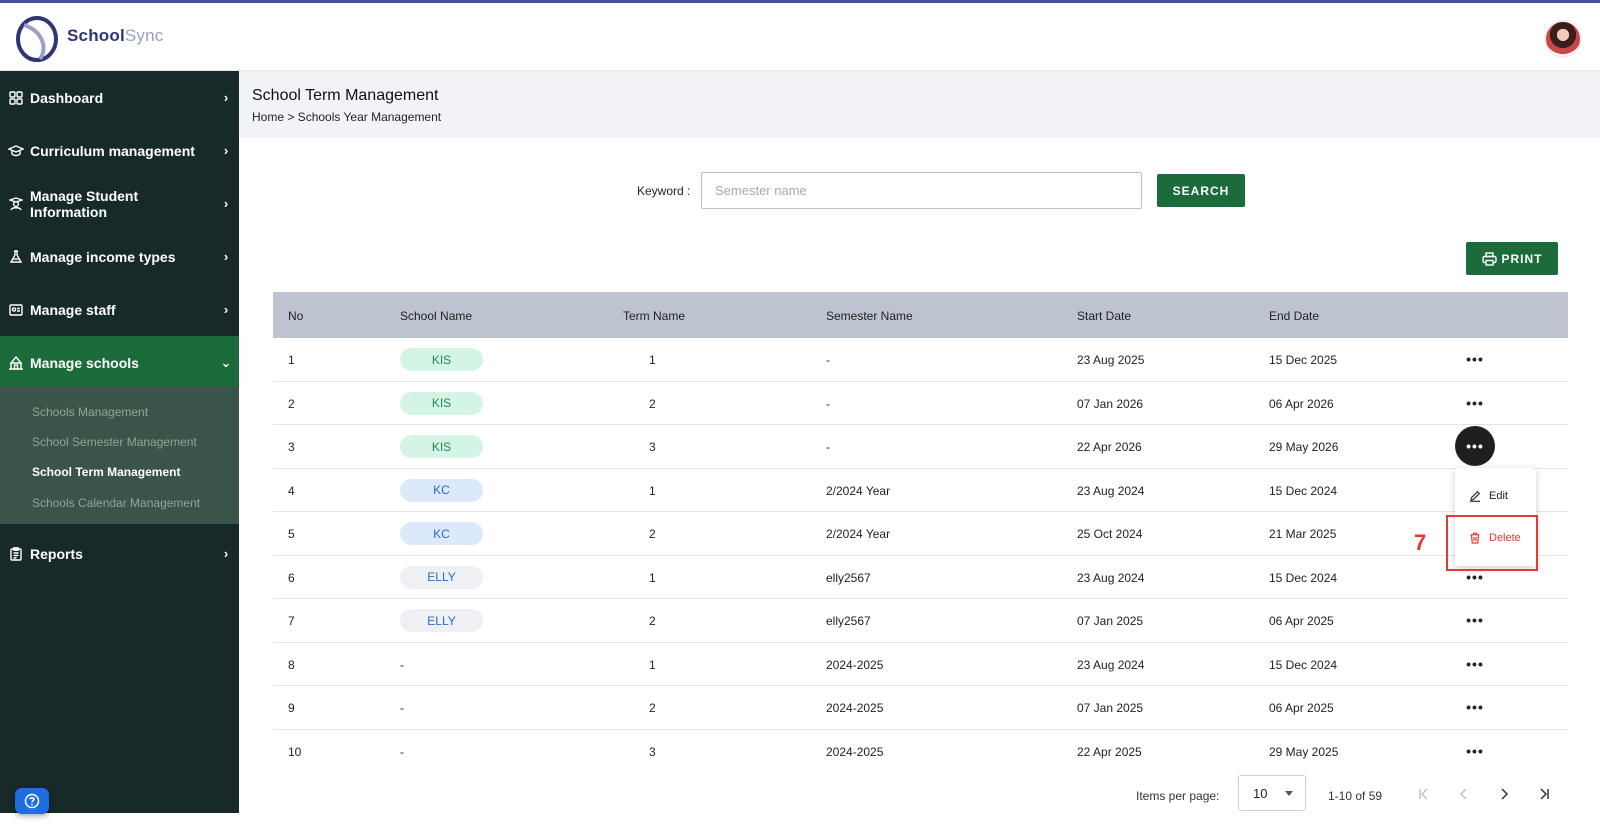 Image resolution: width=1600 pixels, height=832 pixels. Describe the element at coordinates (15, 256) in the screenshot. I see `flask-icon` at that location.